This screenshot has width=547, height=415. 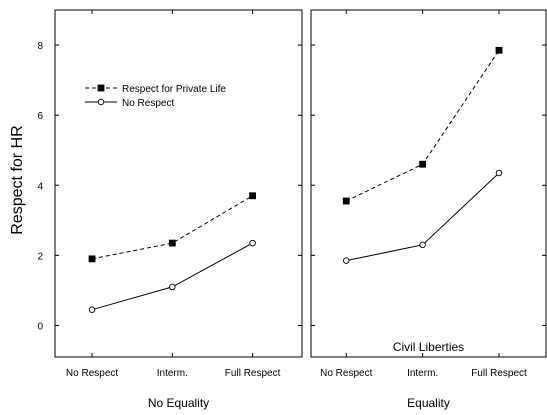 What do you see at coordinates (178, 403) in the screenshot?
I see `panel-title: No Equality` at bounding box center [178, 403].